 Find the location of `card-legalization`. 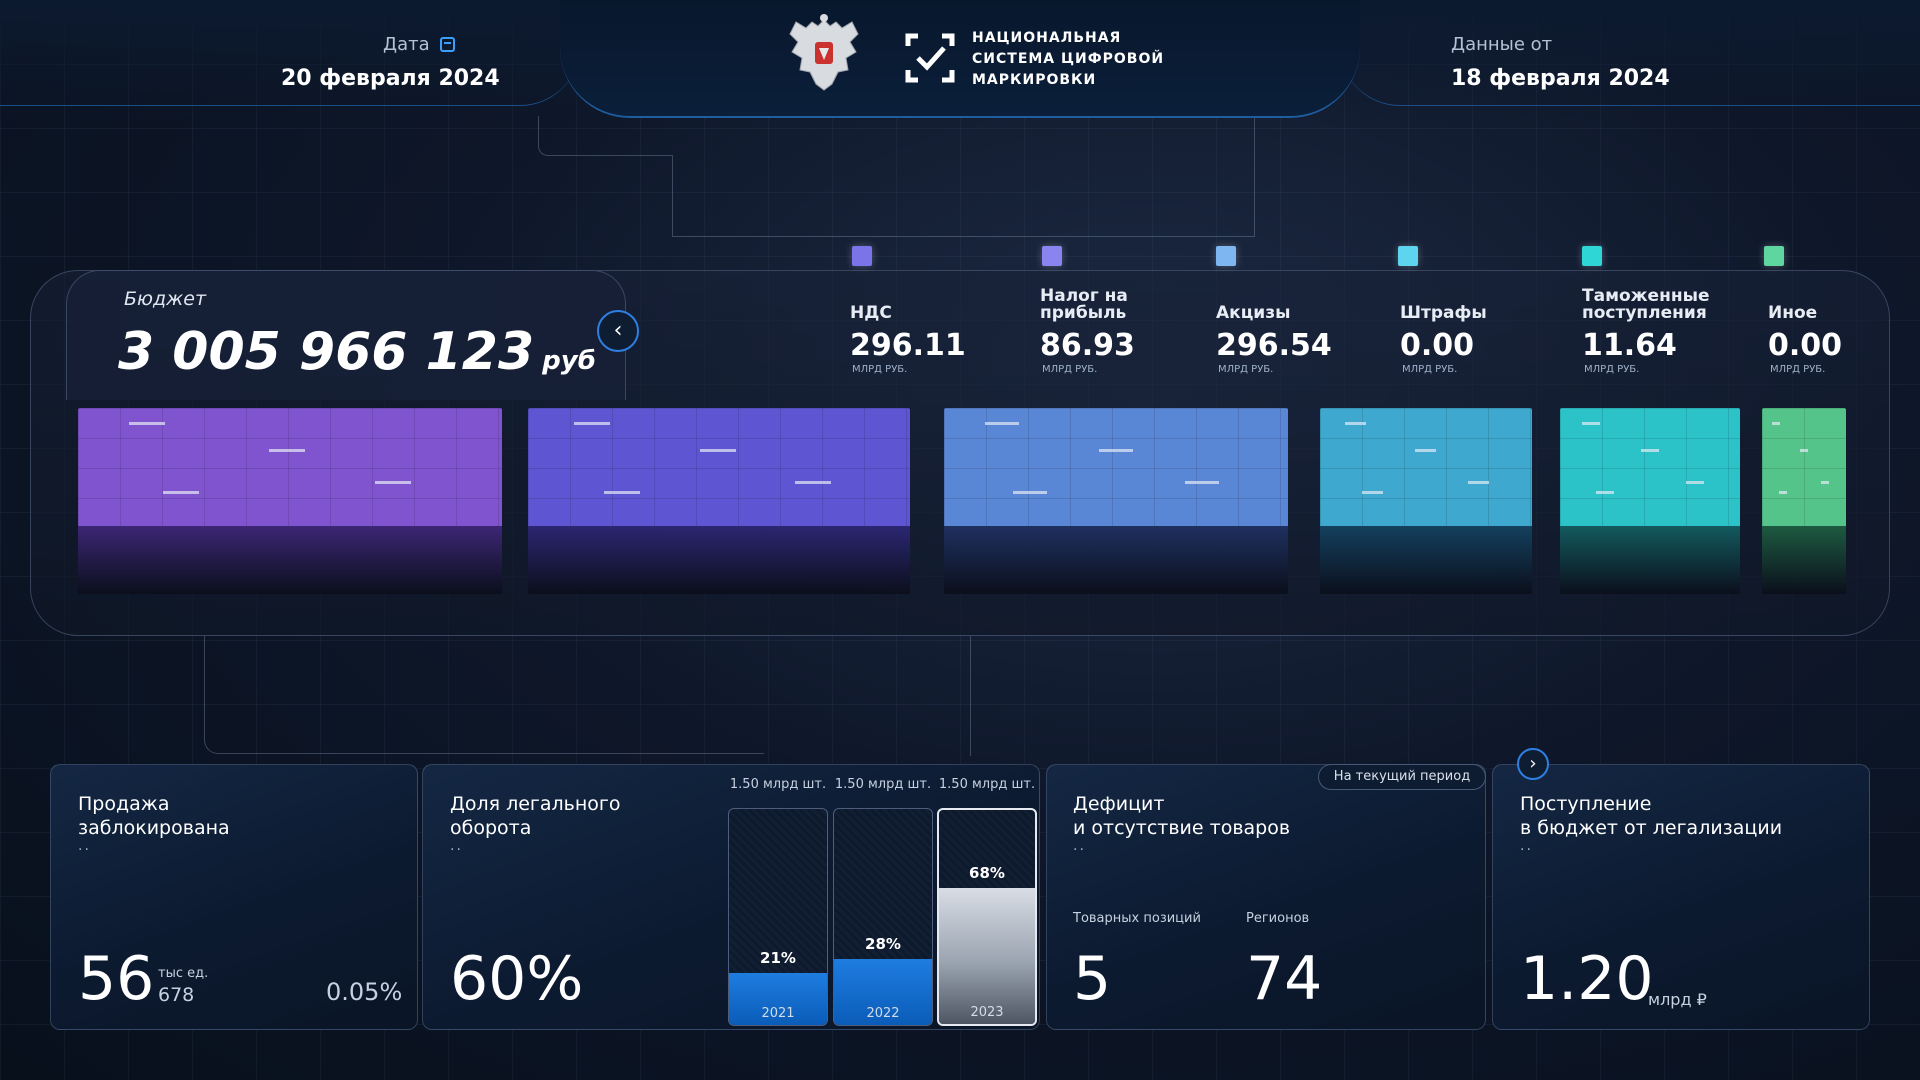

card-legalization is located at coordinates (1681, 897).